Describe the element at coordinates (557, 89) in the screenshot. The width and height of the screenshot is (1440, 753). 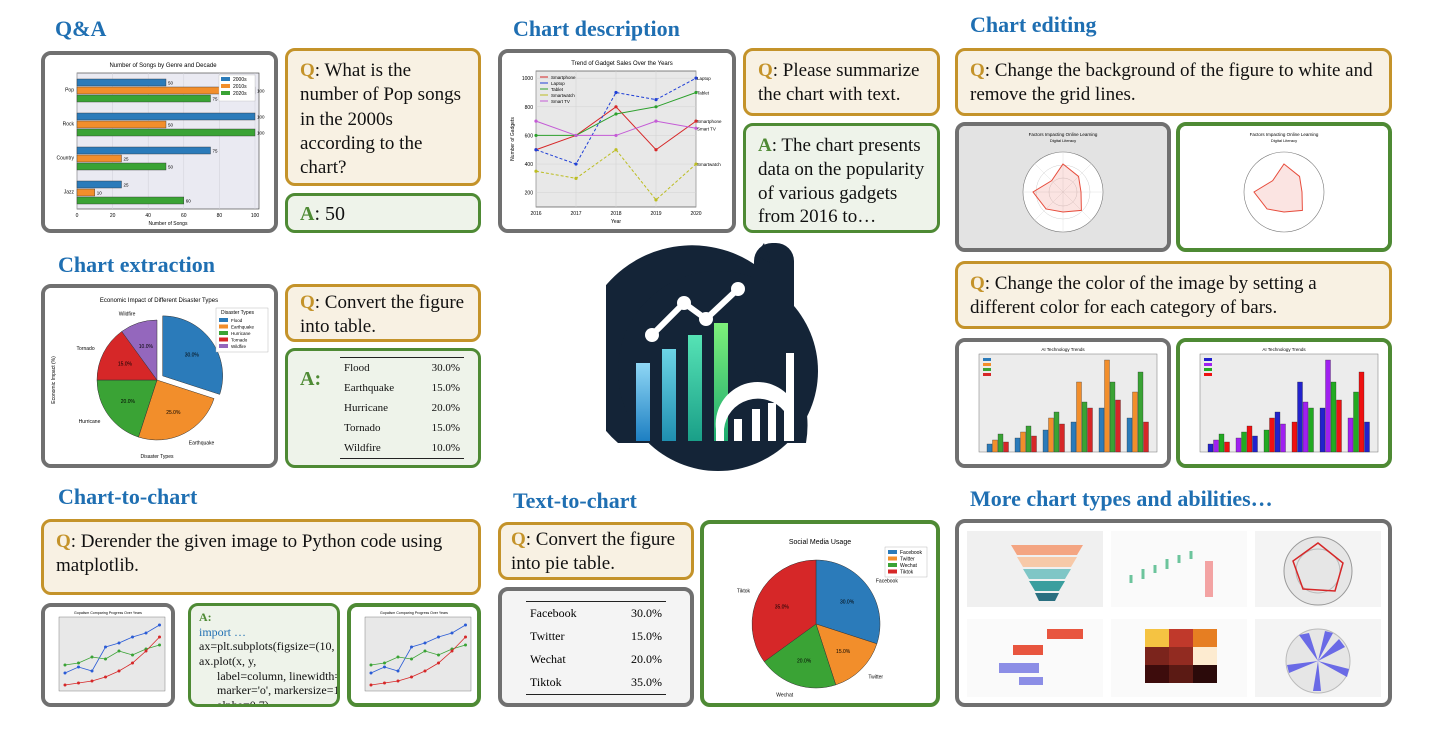
I see `legend-label: Tablet` at that location.